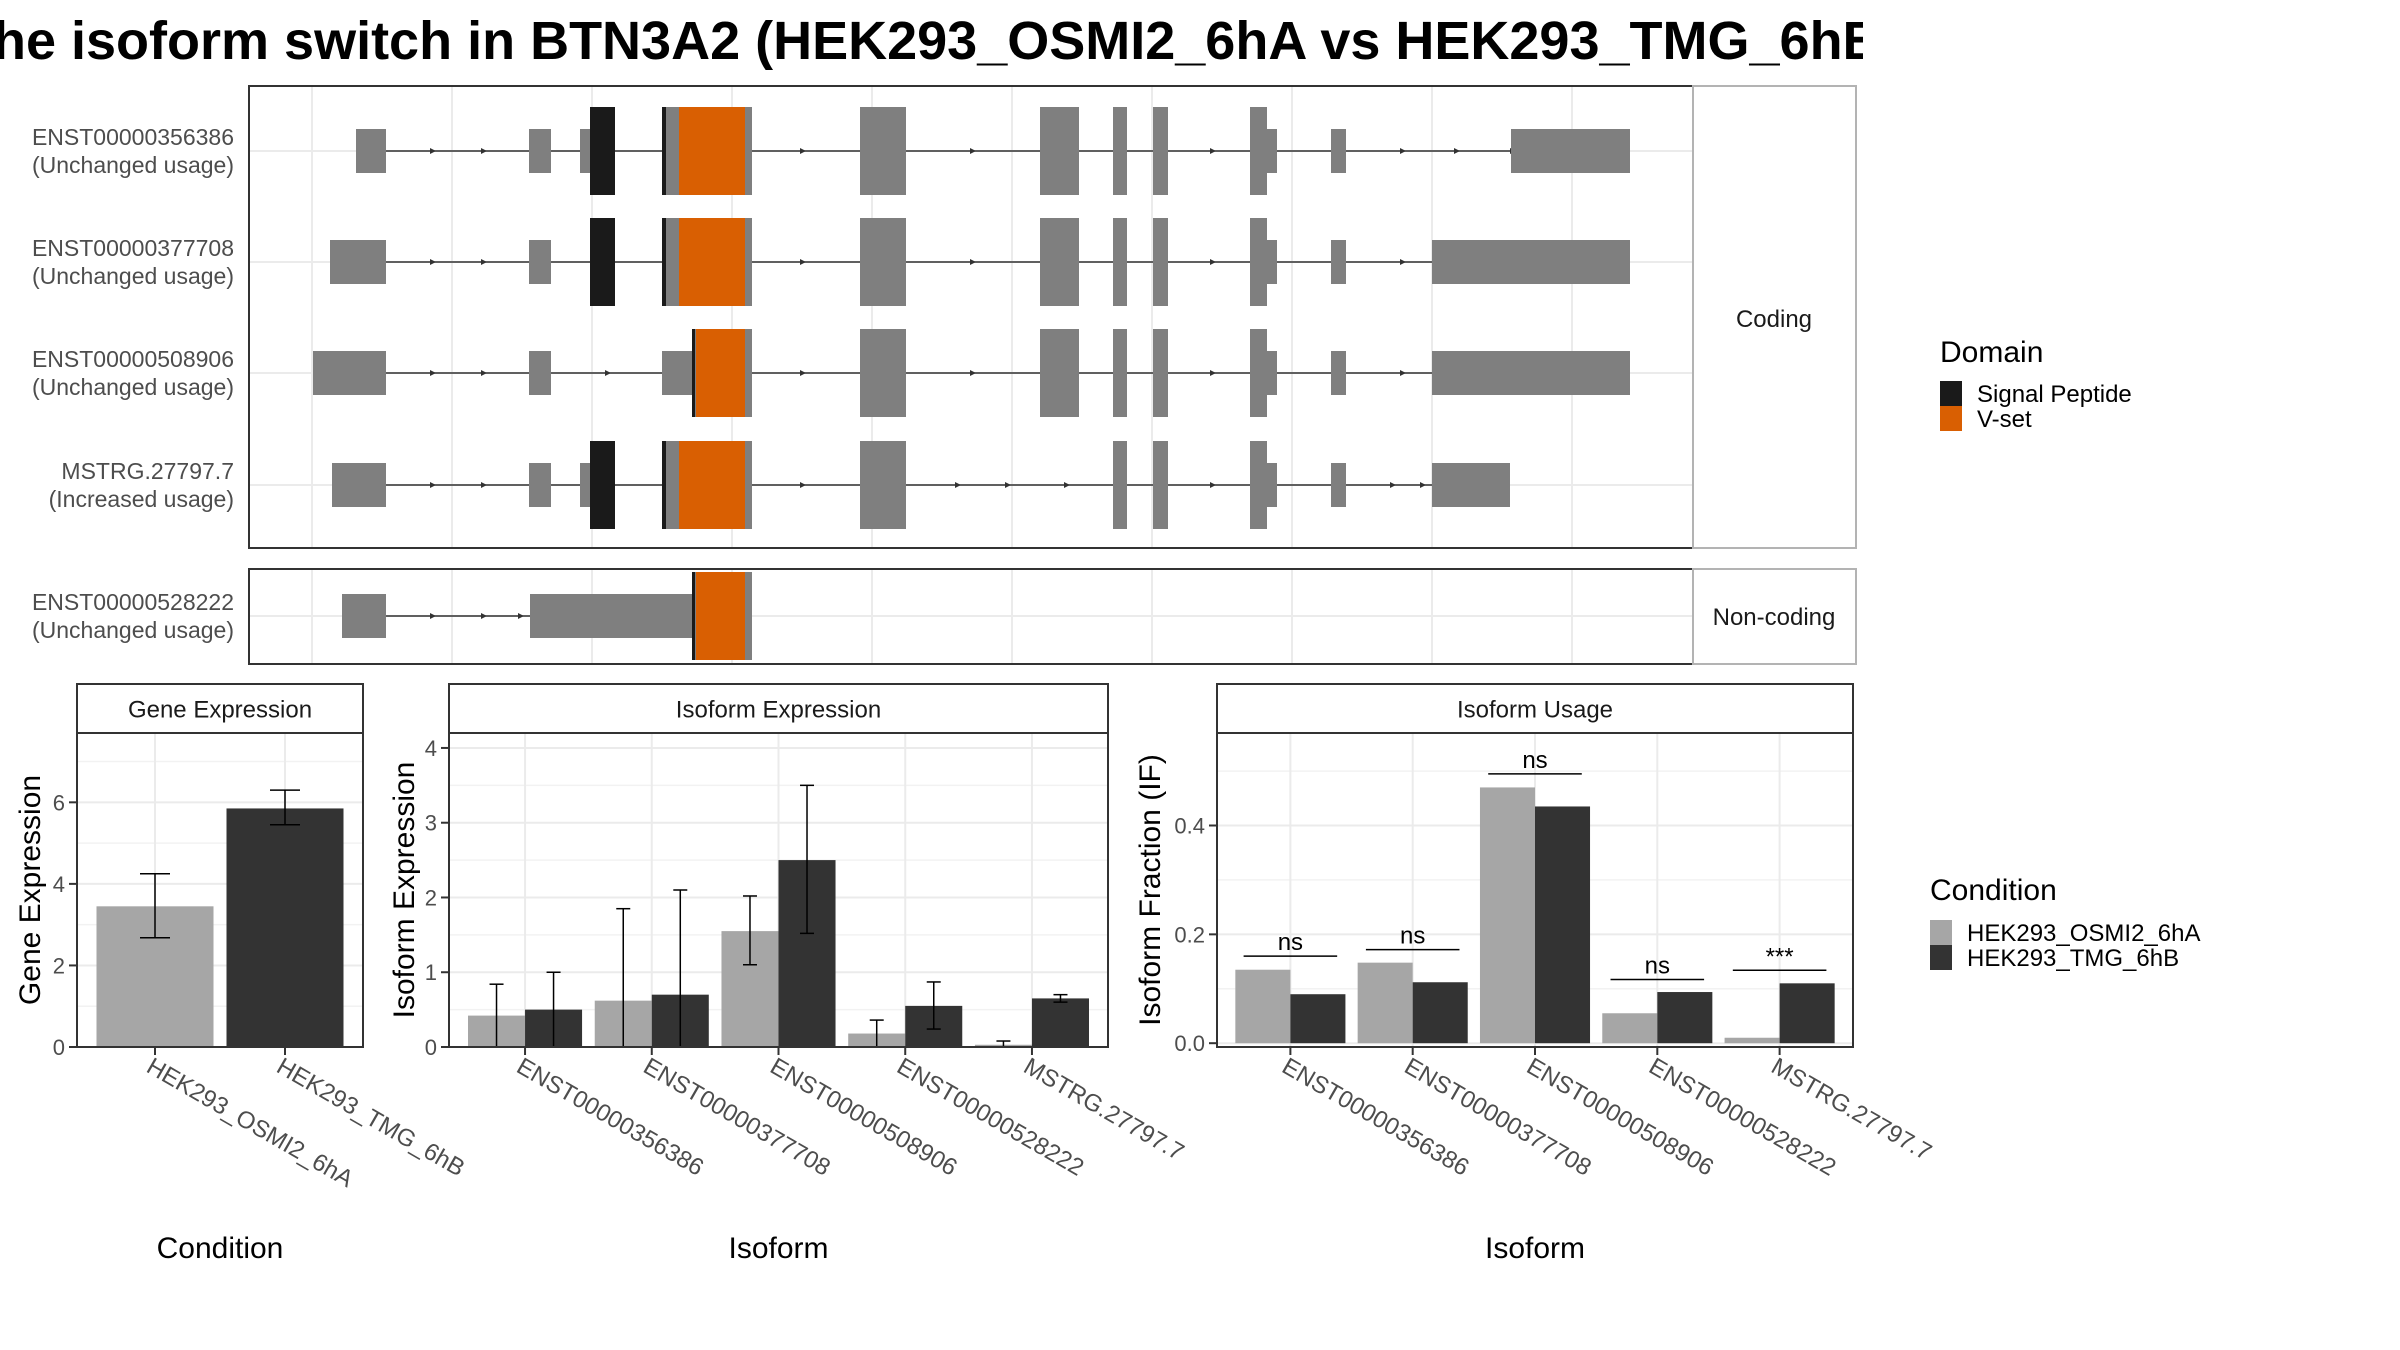 The height and width of the screenshot is (1350, 2400). I want to click on transcript-label-id: ENST00000528222, so click(133, 602).